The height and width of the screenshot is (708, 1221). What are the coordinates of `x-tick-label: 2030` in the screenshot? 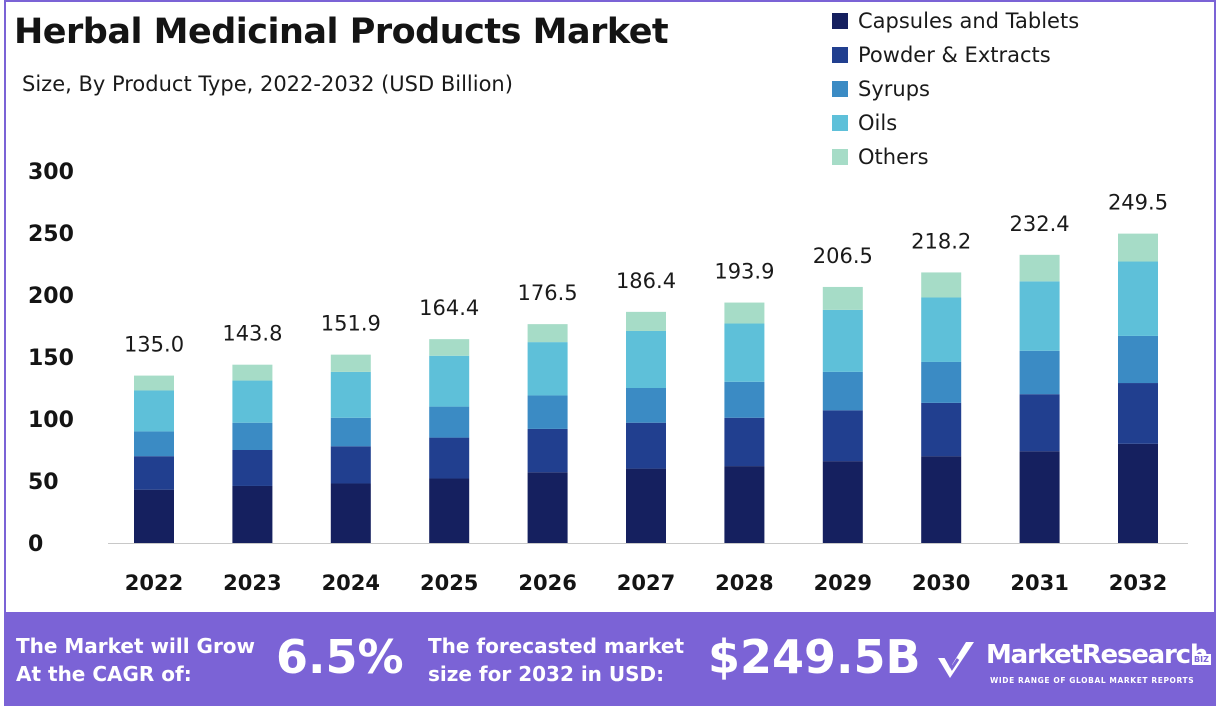 It's located at (941, 583).